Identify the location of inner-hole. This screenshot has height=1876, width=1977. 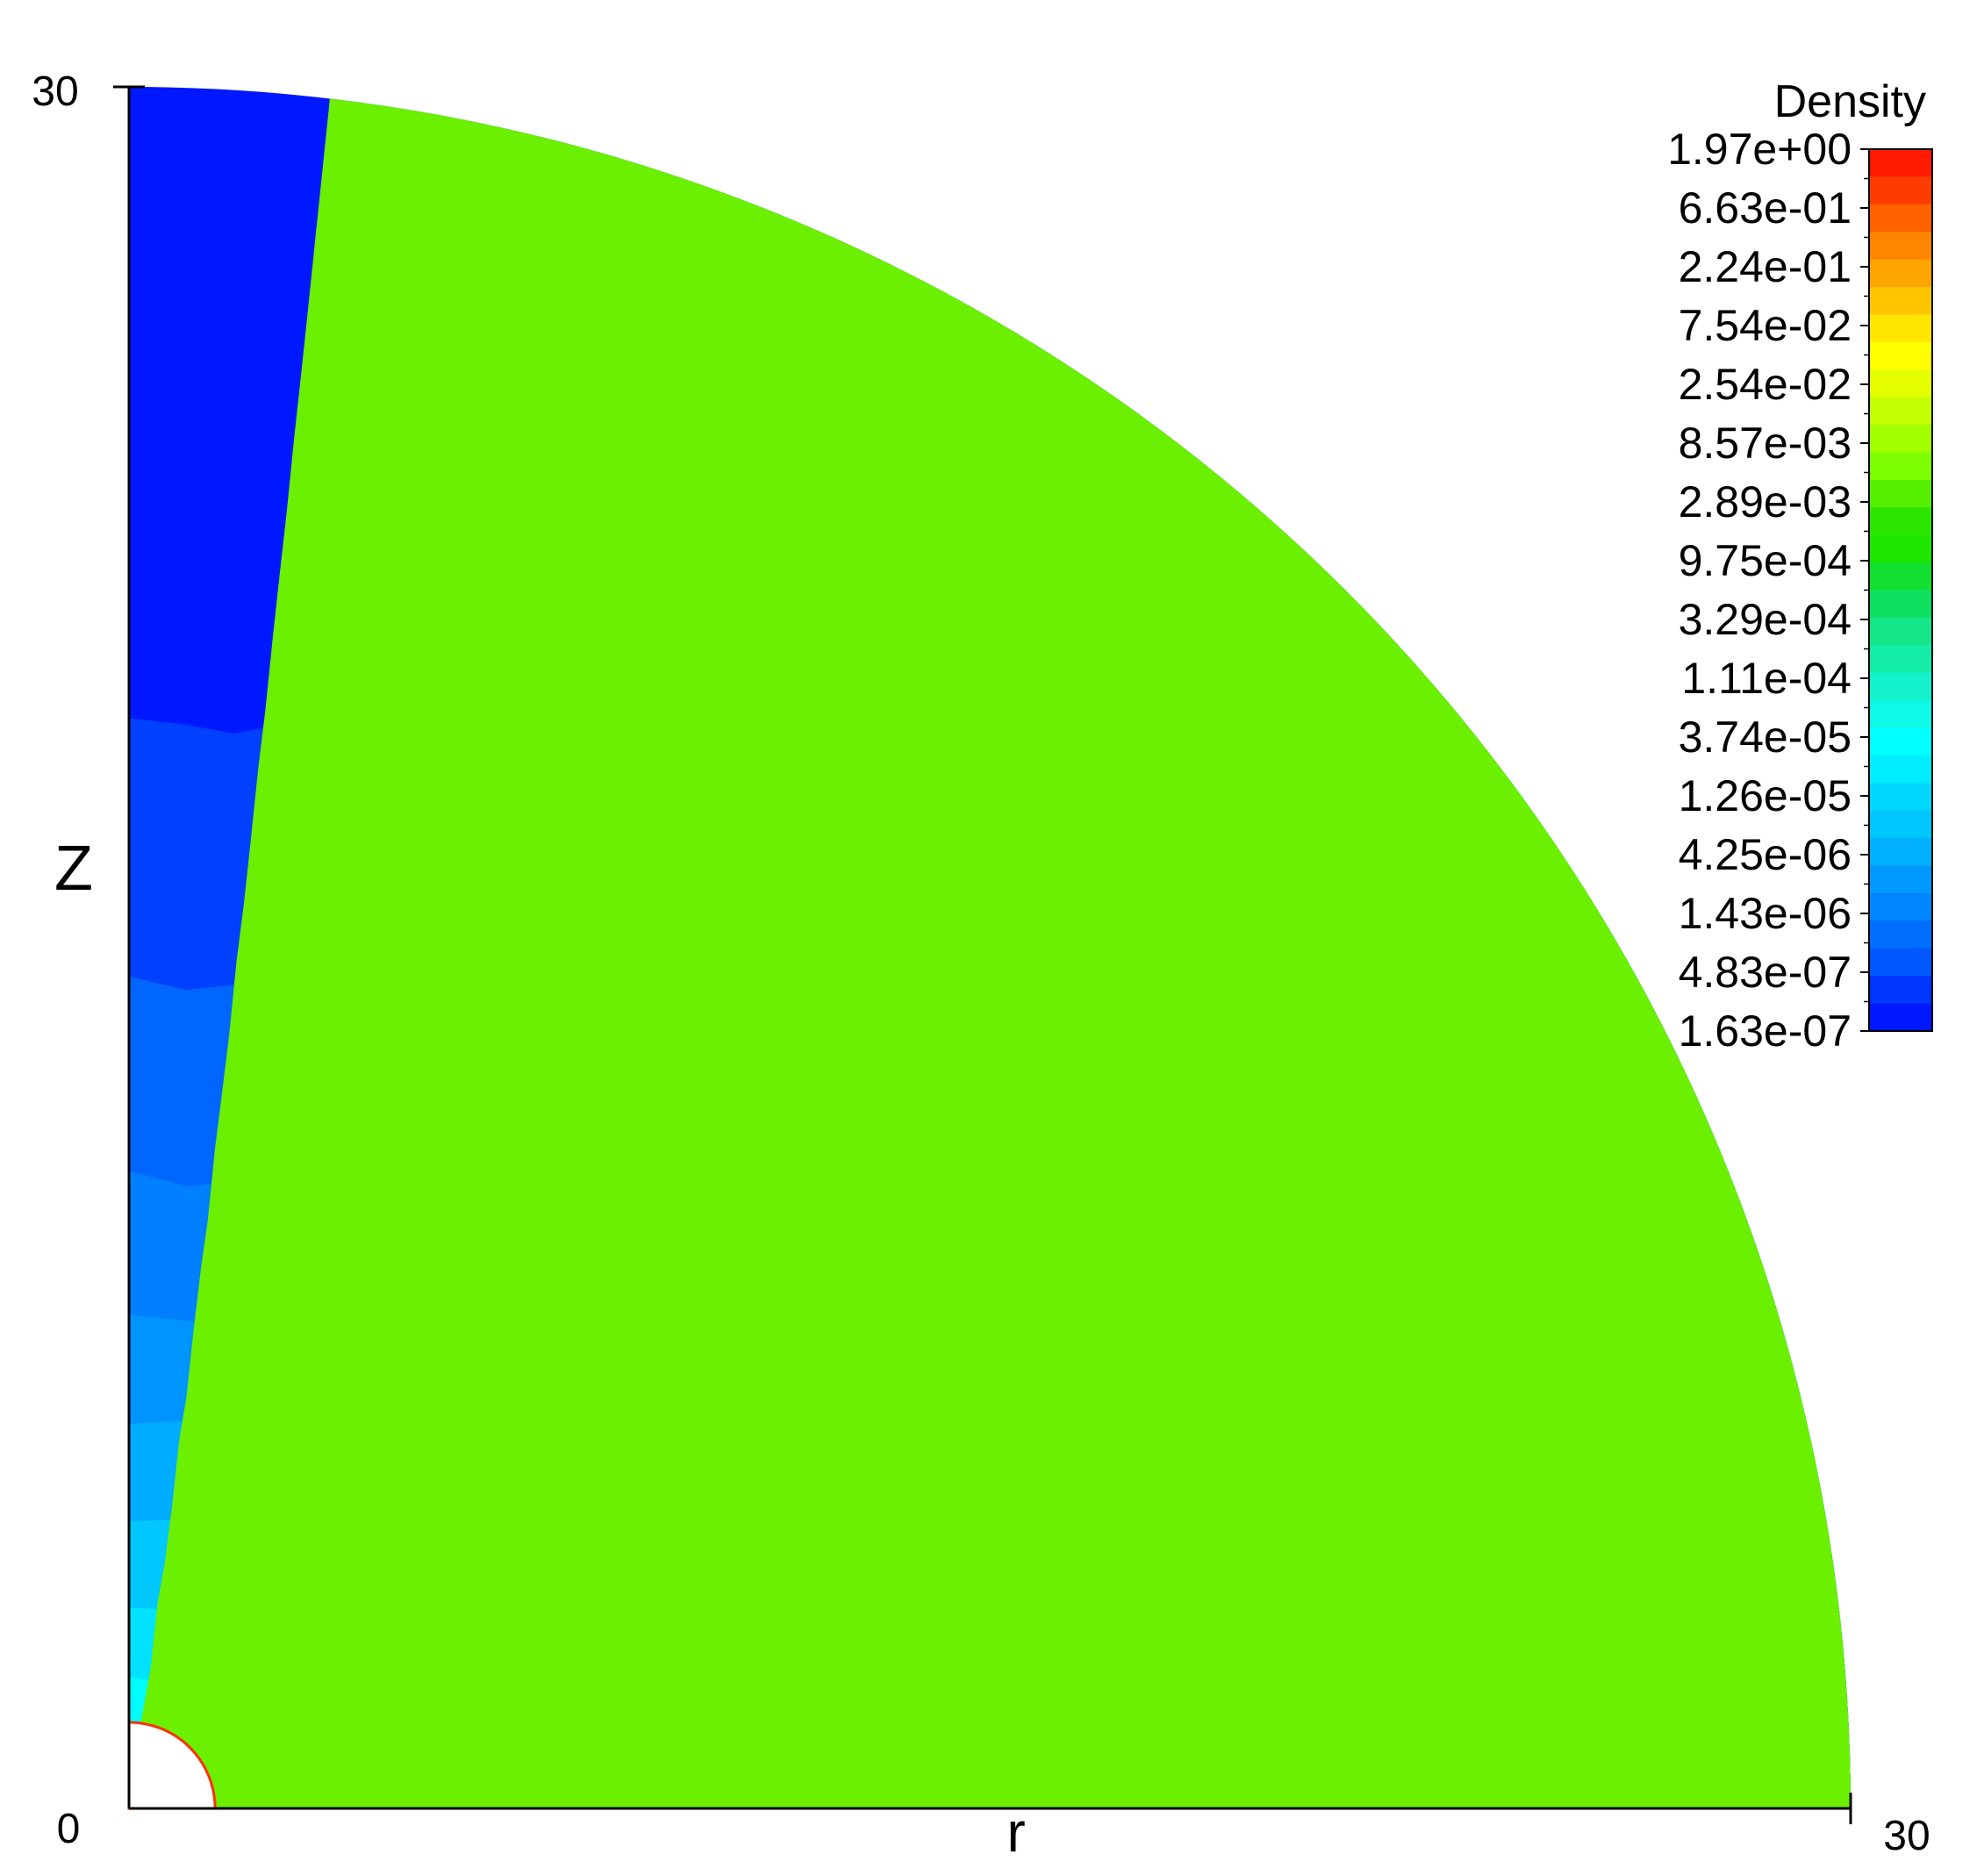
(172, 1765).